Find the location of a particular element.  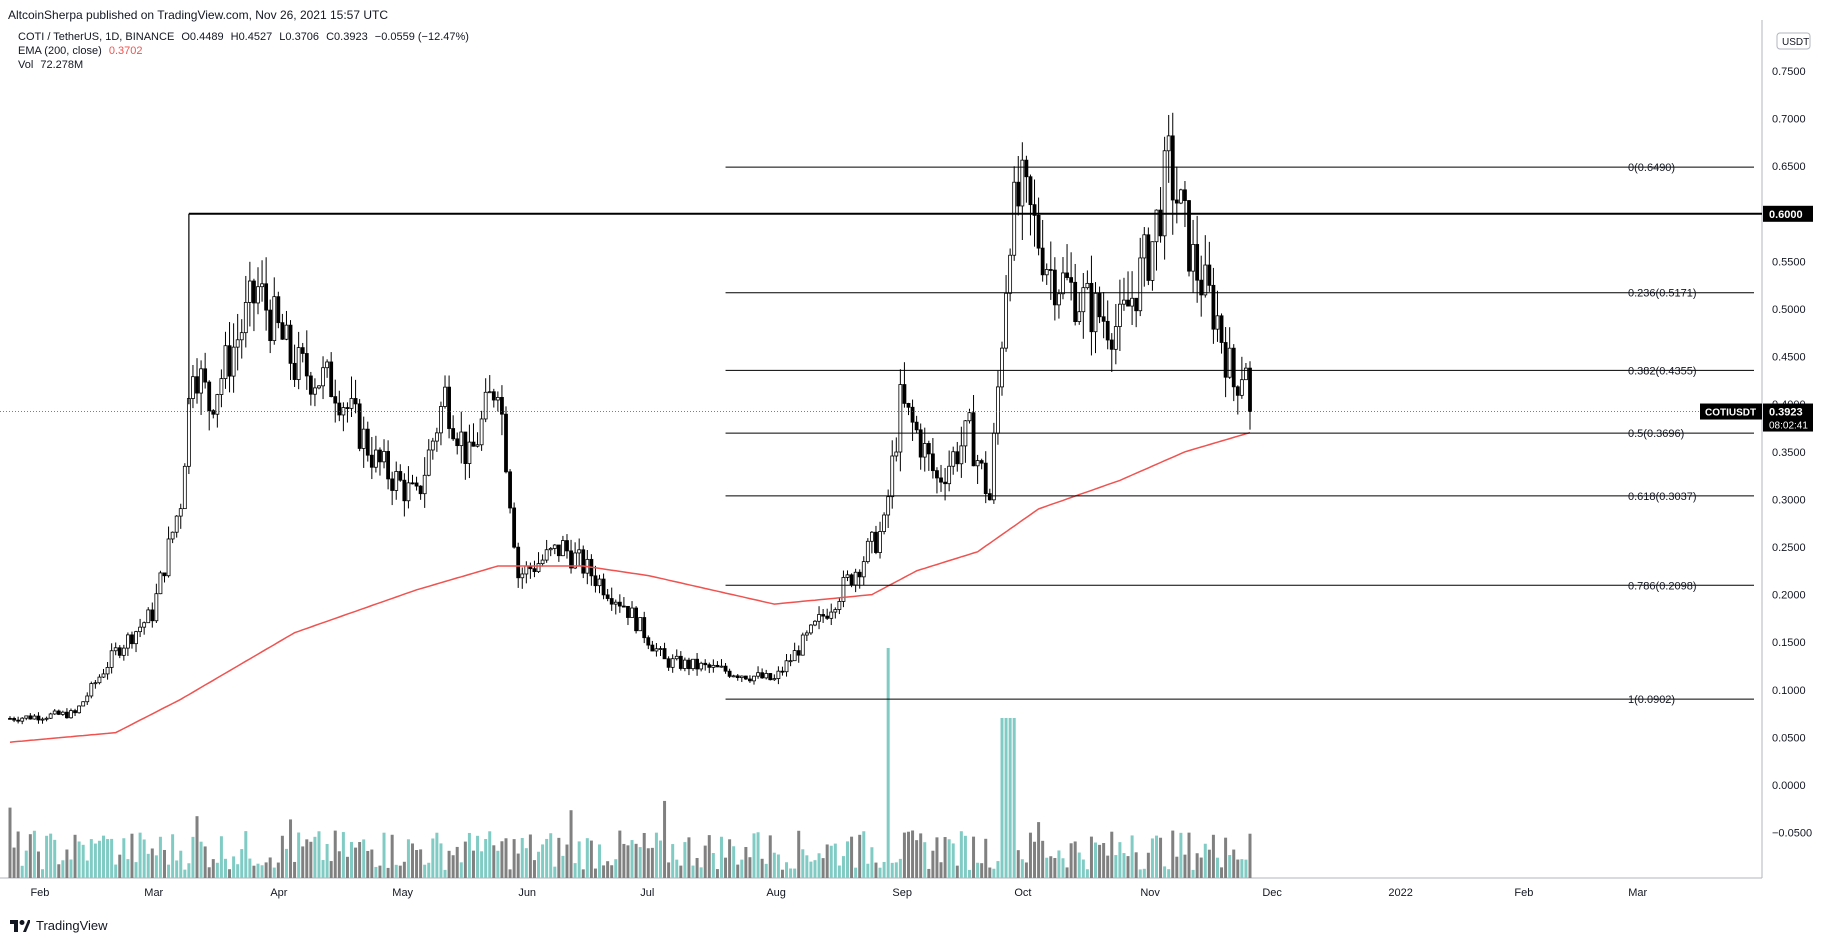

price-tick-label: 0.4500 is located at coordinates (1789, 358).